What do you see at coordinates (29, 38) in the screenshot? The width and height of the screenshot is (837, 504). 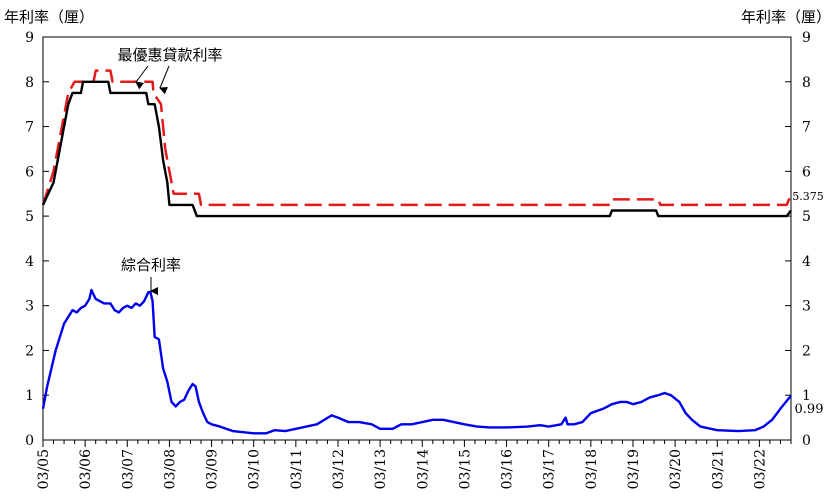 I see `y-tick-label-left: 9` at bounding box center [29, 38].